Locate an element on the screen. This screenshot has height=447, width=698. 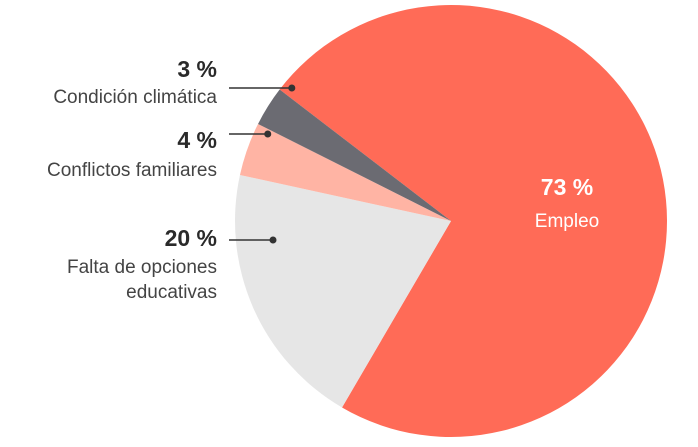
slice-condicion-climatica is located at coordinates (354, 155).